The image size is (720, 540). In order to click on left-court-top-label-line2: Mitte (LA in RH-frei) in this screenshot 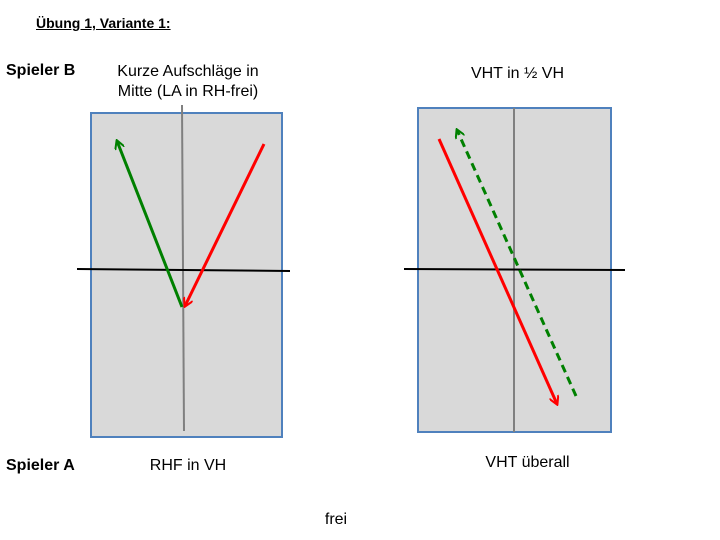, I will do `click(188, 91)`.